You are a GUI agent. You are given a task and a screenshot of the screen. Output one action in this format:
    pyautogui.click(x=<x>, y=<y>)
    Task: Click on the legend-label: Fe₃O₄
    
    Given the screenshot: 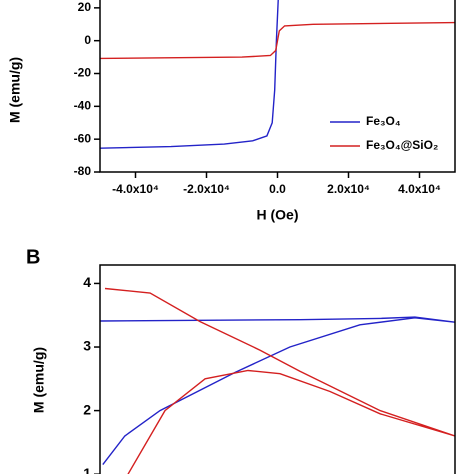 What is the action you would take?
    pyautogui.click(x=383, y=121)
    